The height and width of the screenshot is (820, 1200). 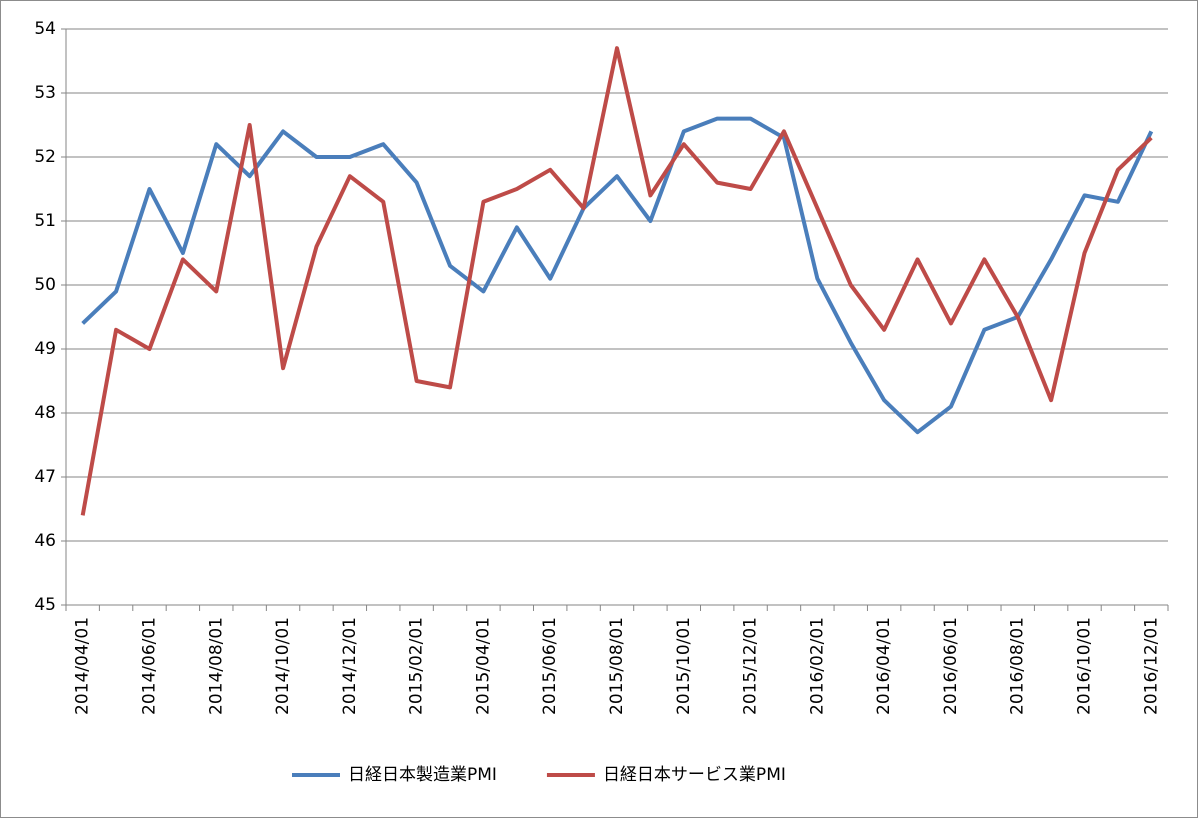 What do you see at coordinates (417, 666) in the screenshot?
I see `x-tick-label: 2015/02/01` at bounding box center [417, 666].